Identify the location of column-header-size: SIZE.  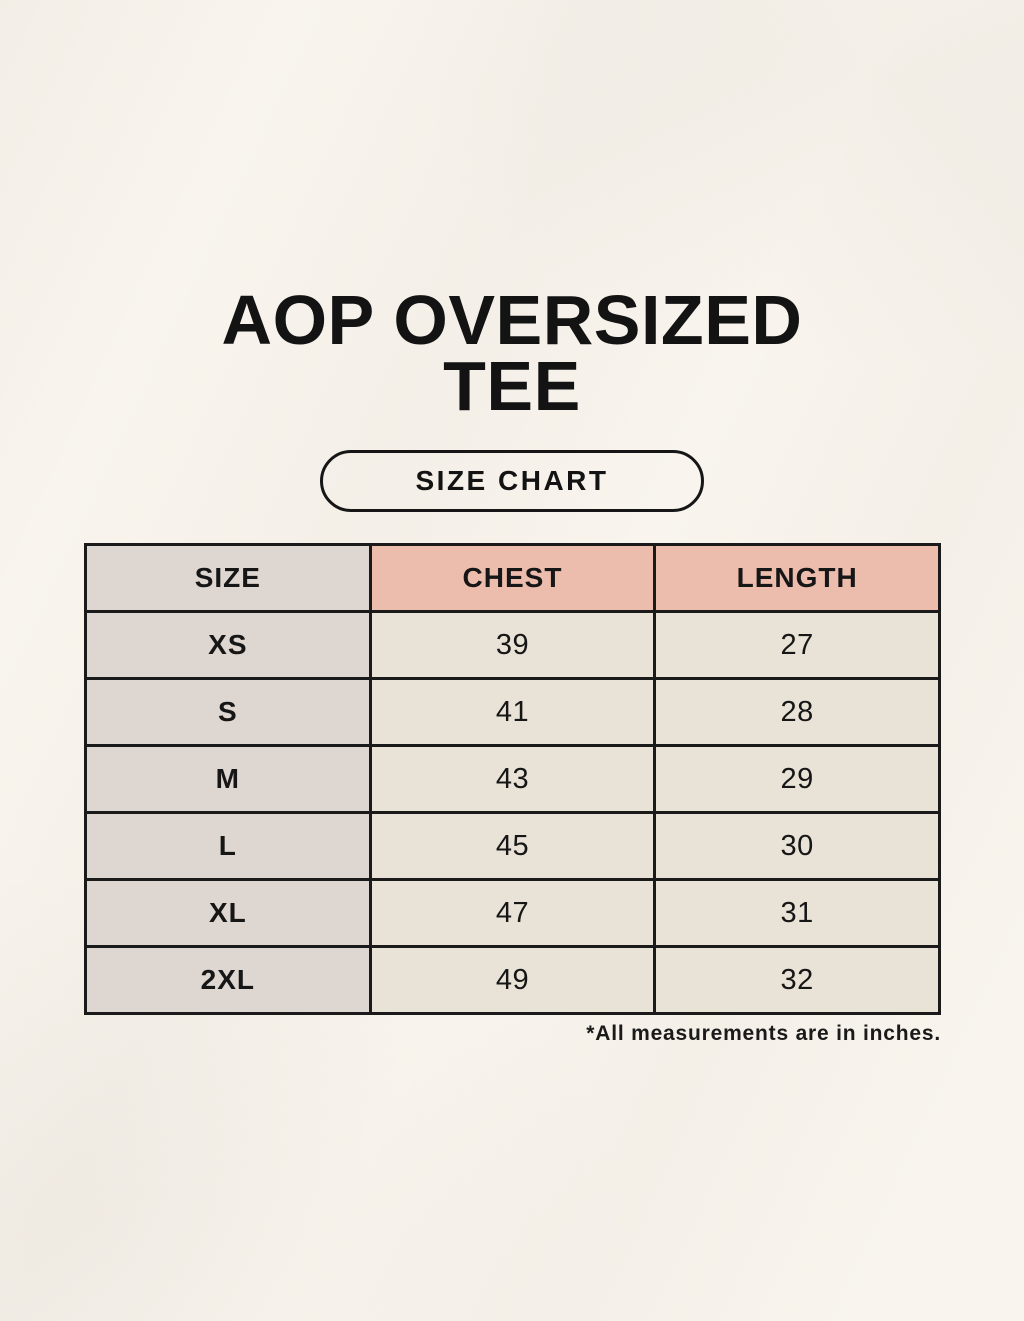
(228, 578).